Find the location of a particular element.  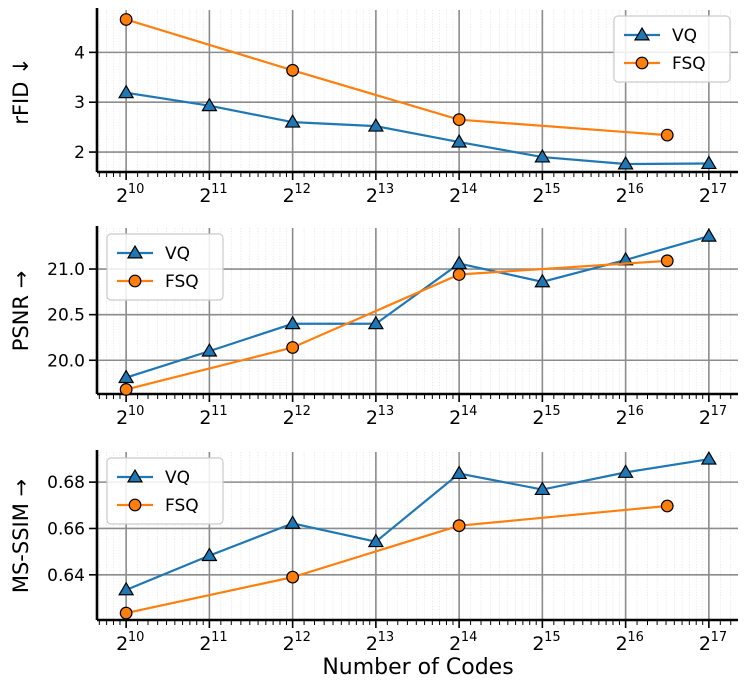

y-tick-label: 20.0 is located at coordinates (66, 361).